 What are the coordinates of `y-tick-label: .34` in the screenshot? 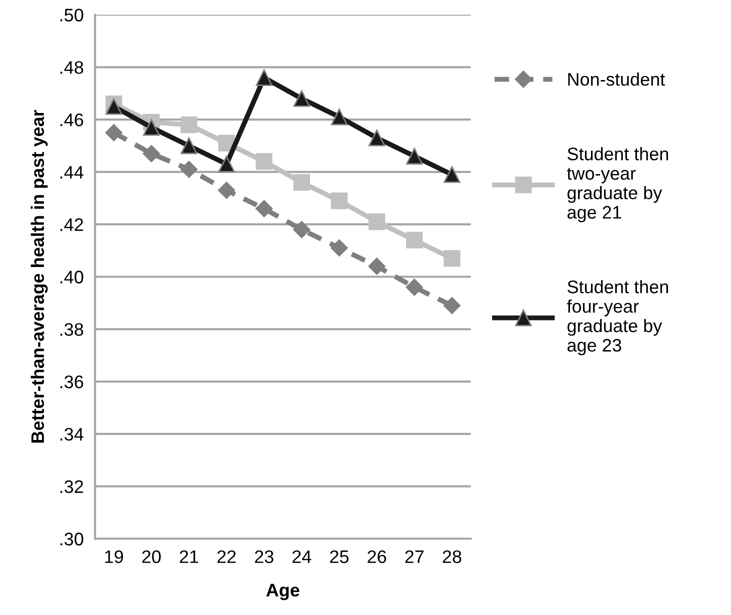 It's located at (72, 434).